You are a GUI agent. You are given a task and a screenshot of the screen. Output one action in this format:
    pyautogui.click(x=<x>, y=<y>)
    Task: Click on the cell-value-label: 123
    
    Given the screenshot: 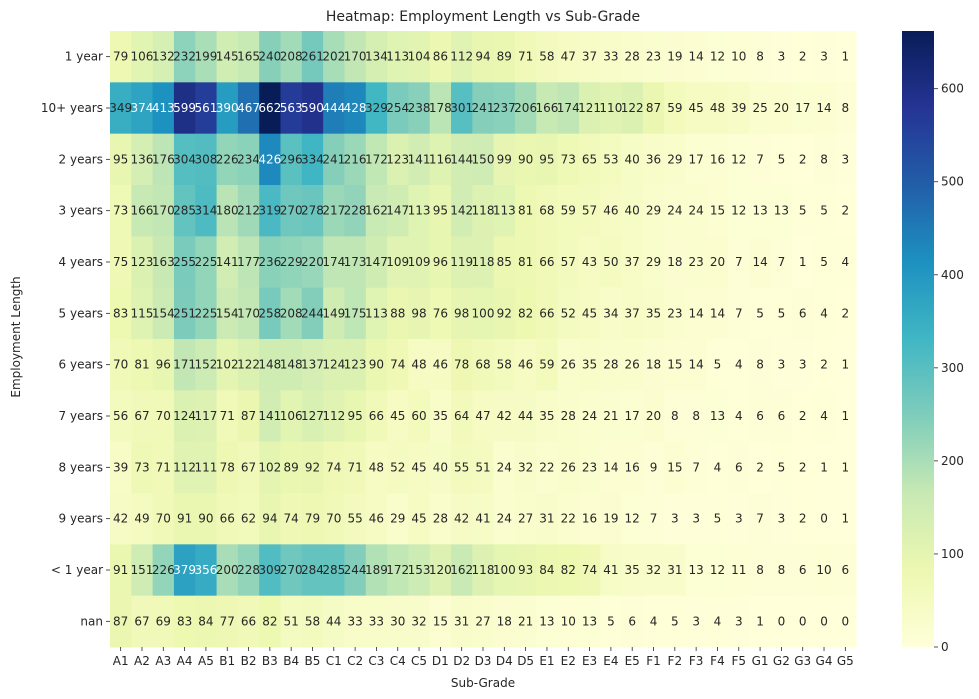 What is the action you would take?
    pyautogui.click(x=142, y=262)
    